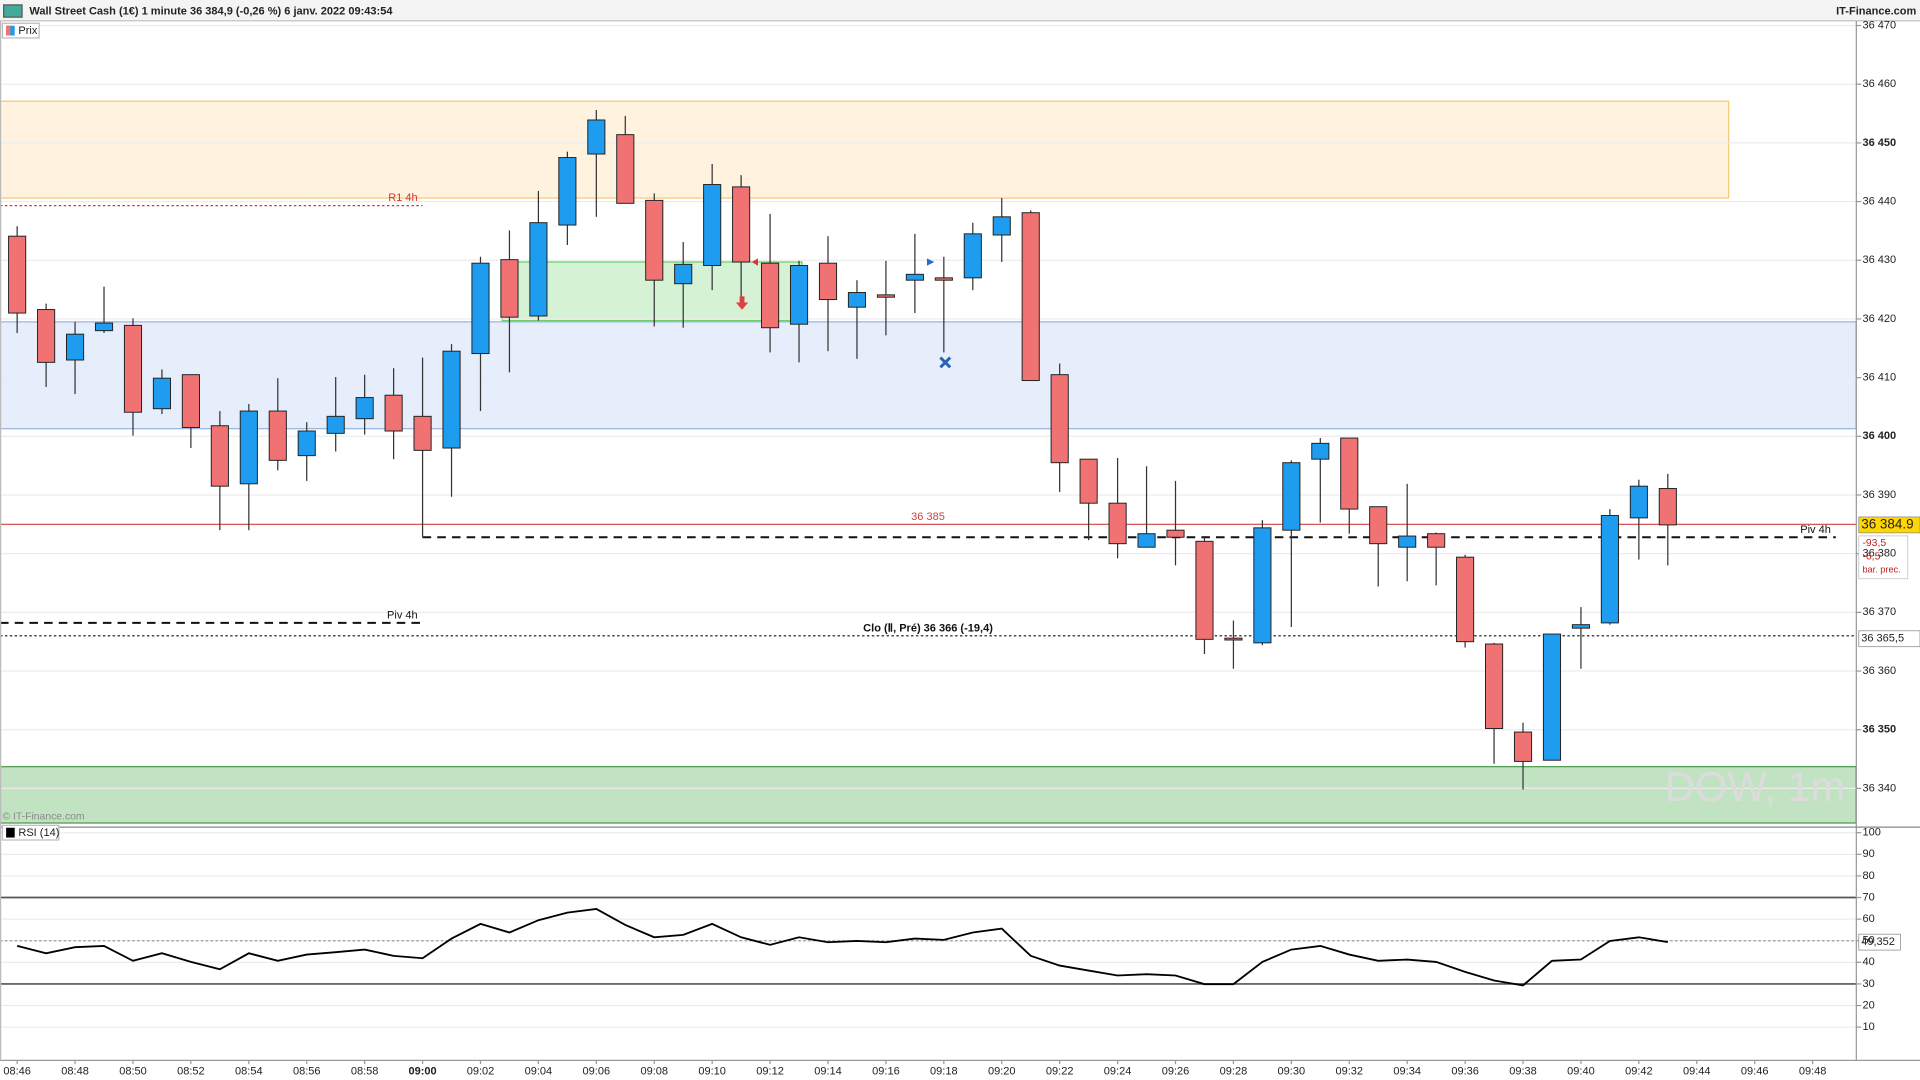 Image resolution: width=1920 pixels, height=1080 pixels. What do you see at coordinates (8, 30) in the screenshot?
I see `legend-swatch` at bounding box center [8, 30].